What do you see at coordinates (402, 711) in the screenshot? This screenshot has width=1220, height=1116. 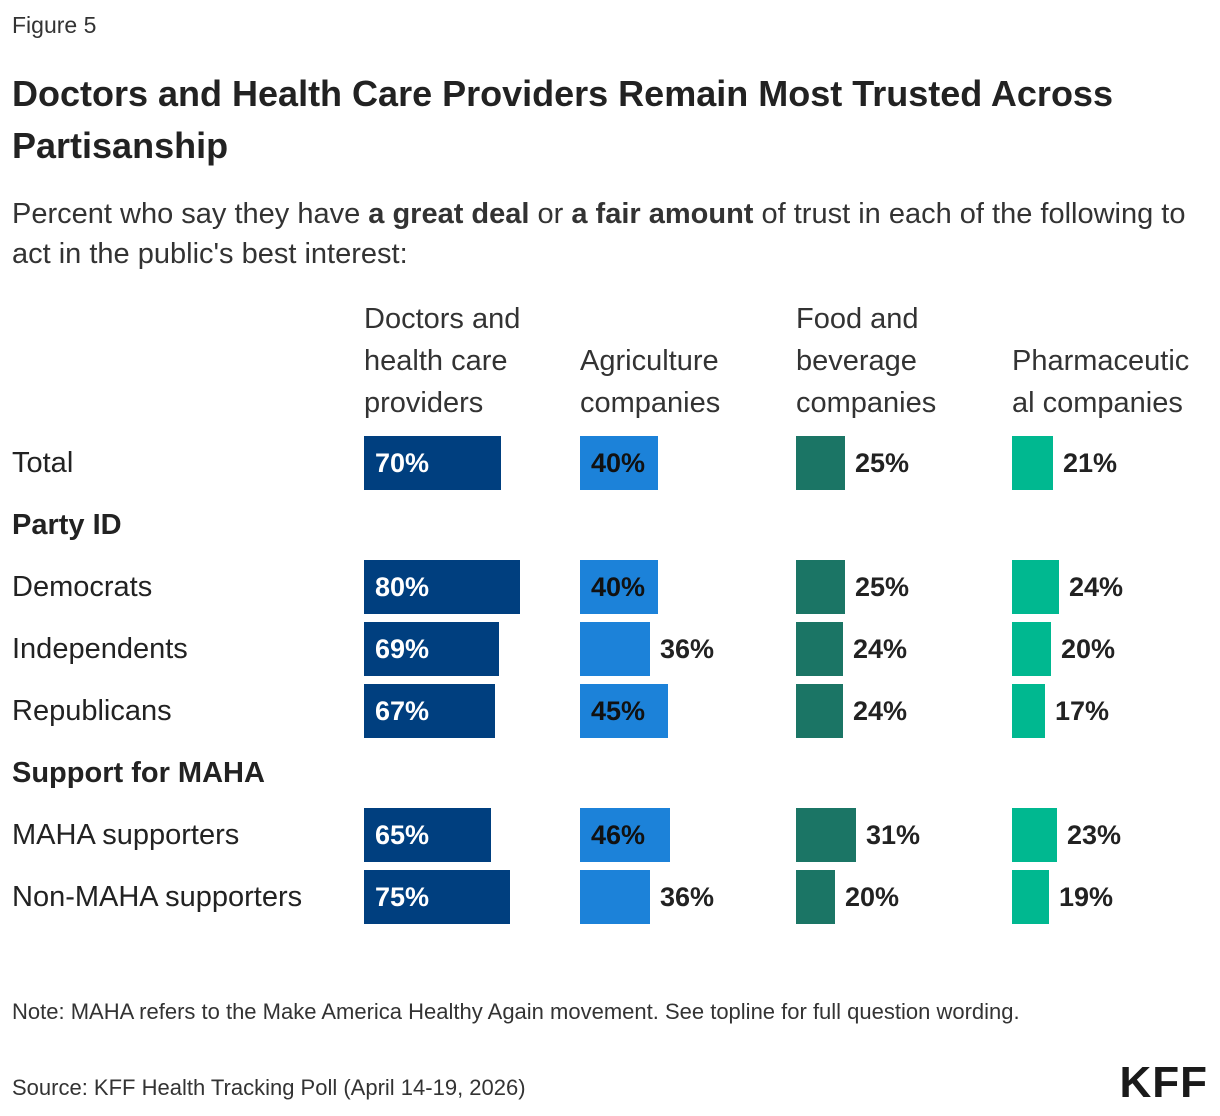 I see `data-label: 67%` at bounding box center [402, 711].